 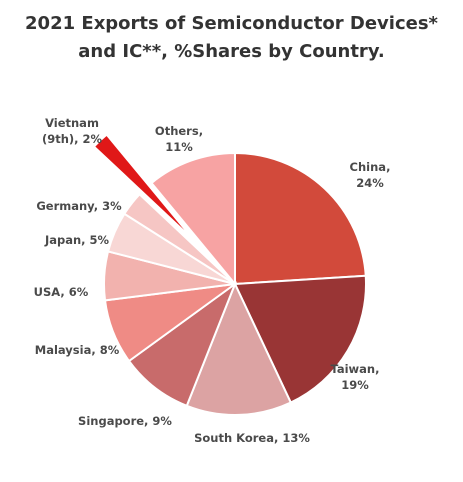 I want to click on pie-label-line: Germany, 3%, so click(x=79, y=206).